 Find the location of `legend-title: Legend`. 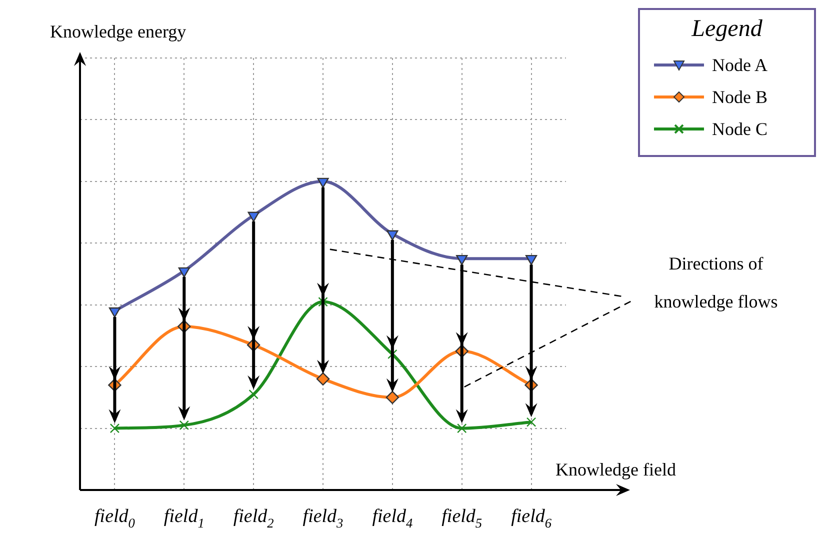

legend-title: Legend is located at coordinates (727, 29).